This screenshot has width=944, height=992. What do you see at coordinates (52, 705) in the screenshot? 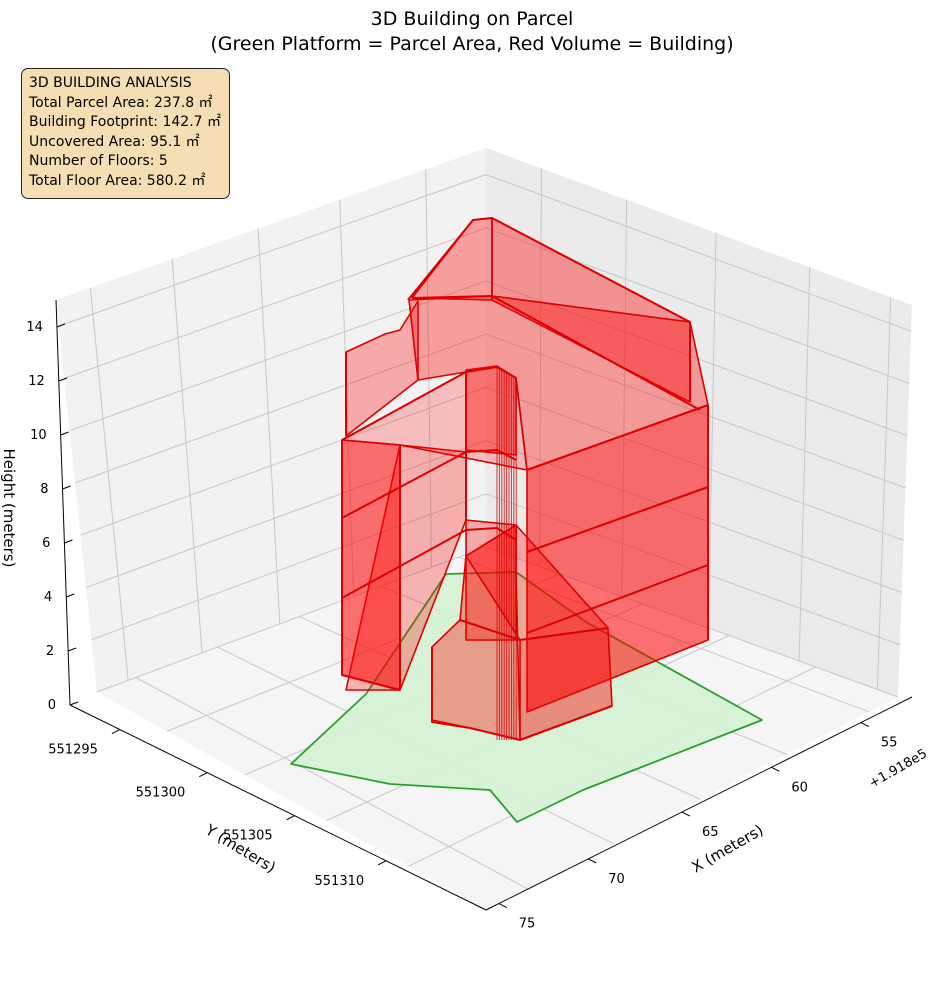
I see `z-tick-label: 0` at bounding box center [52, 705].